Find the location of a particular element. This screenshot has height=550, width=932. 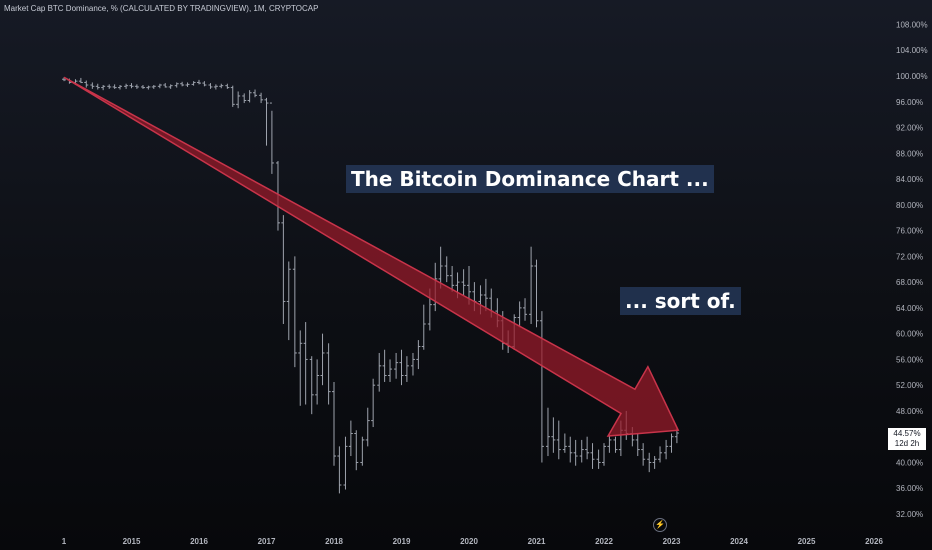

callout-sort-of-text: ... sort of. is located at coordinates (680, 301).